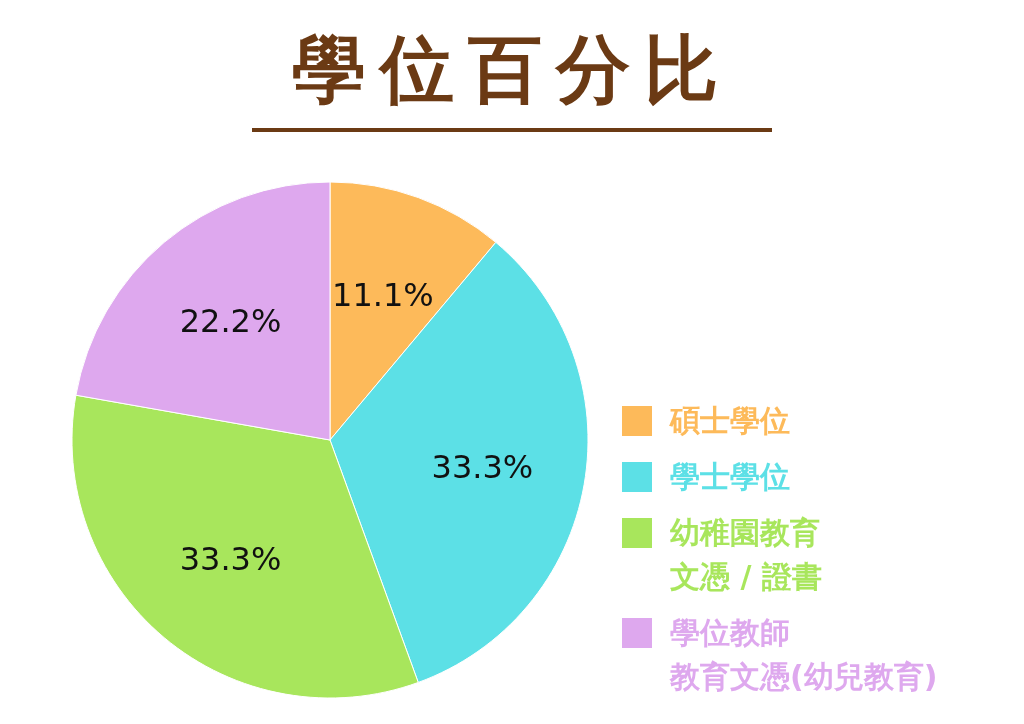  I want to click on data-label: 11.1%, so click(383, 294).